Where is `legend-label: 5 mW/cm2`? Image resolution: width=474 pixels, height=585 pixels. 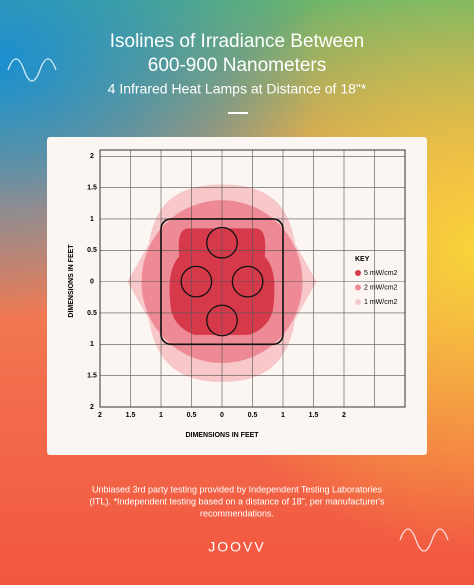
legend-label: 5 mW/cm2 is located at coordinates (381, 273).